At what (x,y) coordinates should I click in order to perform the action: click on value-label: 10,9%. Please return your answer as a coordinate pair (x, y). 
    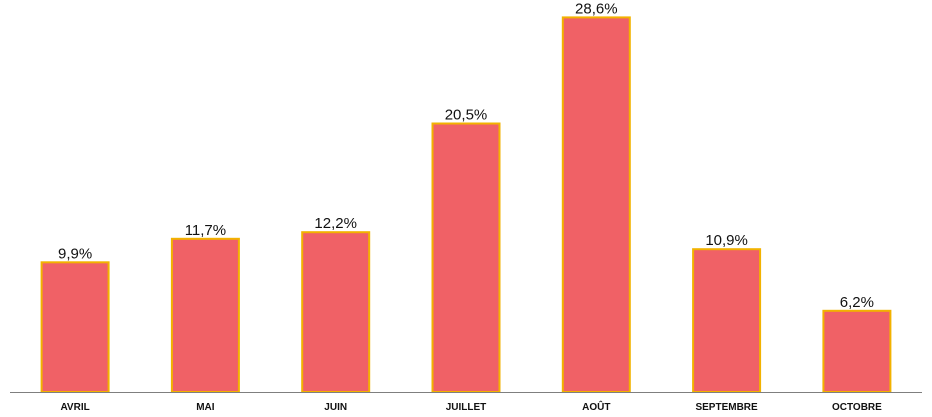
    Looking at the image, I should click on (726, 240).